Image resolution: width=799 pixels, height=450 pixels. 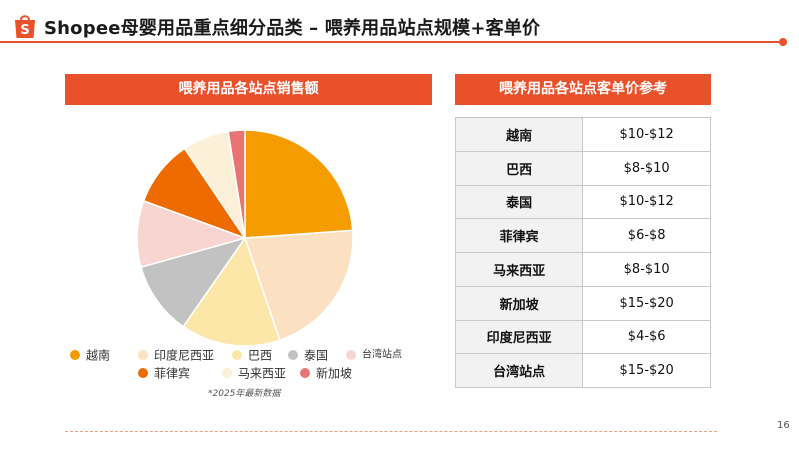 I want to click on table-row: 泰国 $10-$12, so click(x=582, y=202).